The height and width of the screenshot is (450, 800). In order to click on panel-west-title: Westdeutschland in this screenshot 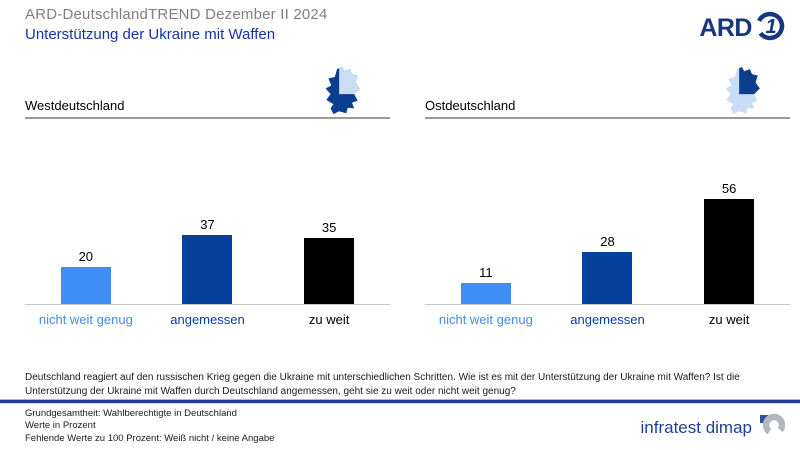, I will do `click(75, 105)`.